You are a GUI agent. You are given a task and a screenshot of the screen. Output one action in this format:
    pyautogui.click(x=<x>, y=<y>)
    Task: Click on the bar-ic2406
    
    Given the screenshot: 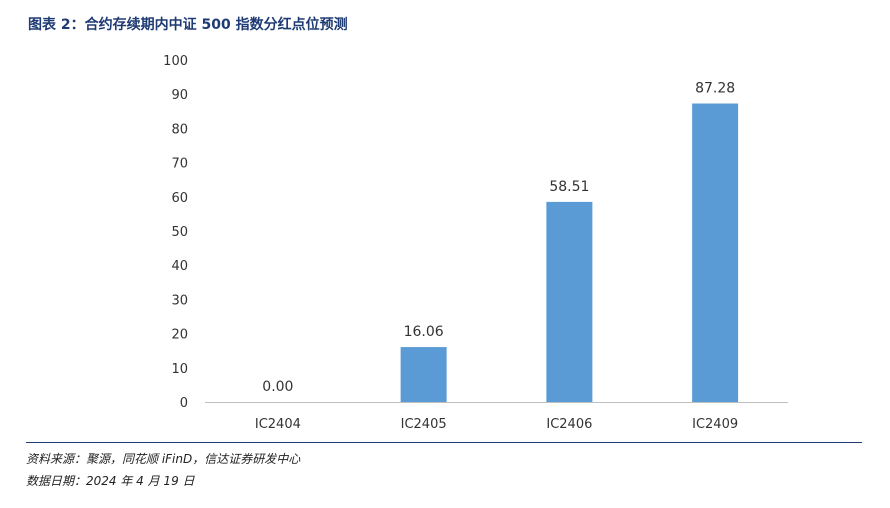 What is the action you would take?
    pyautogui.click(x=569, y=301)
    